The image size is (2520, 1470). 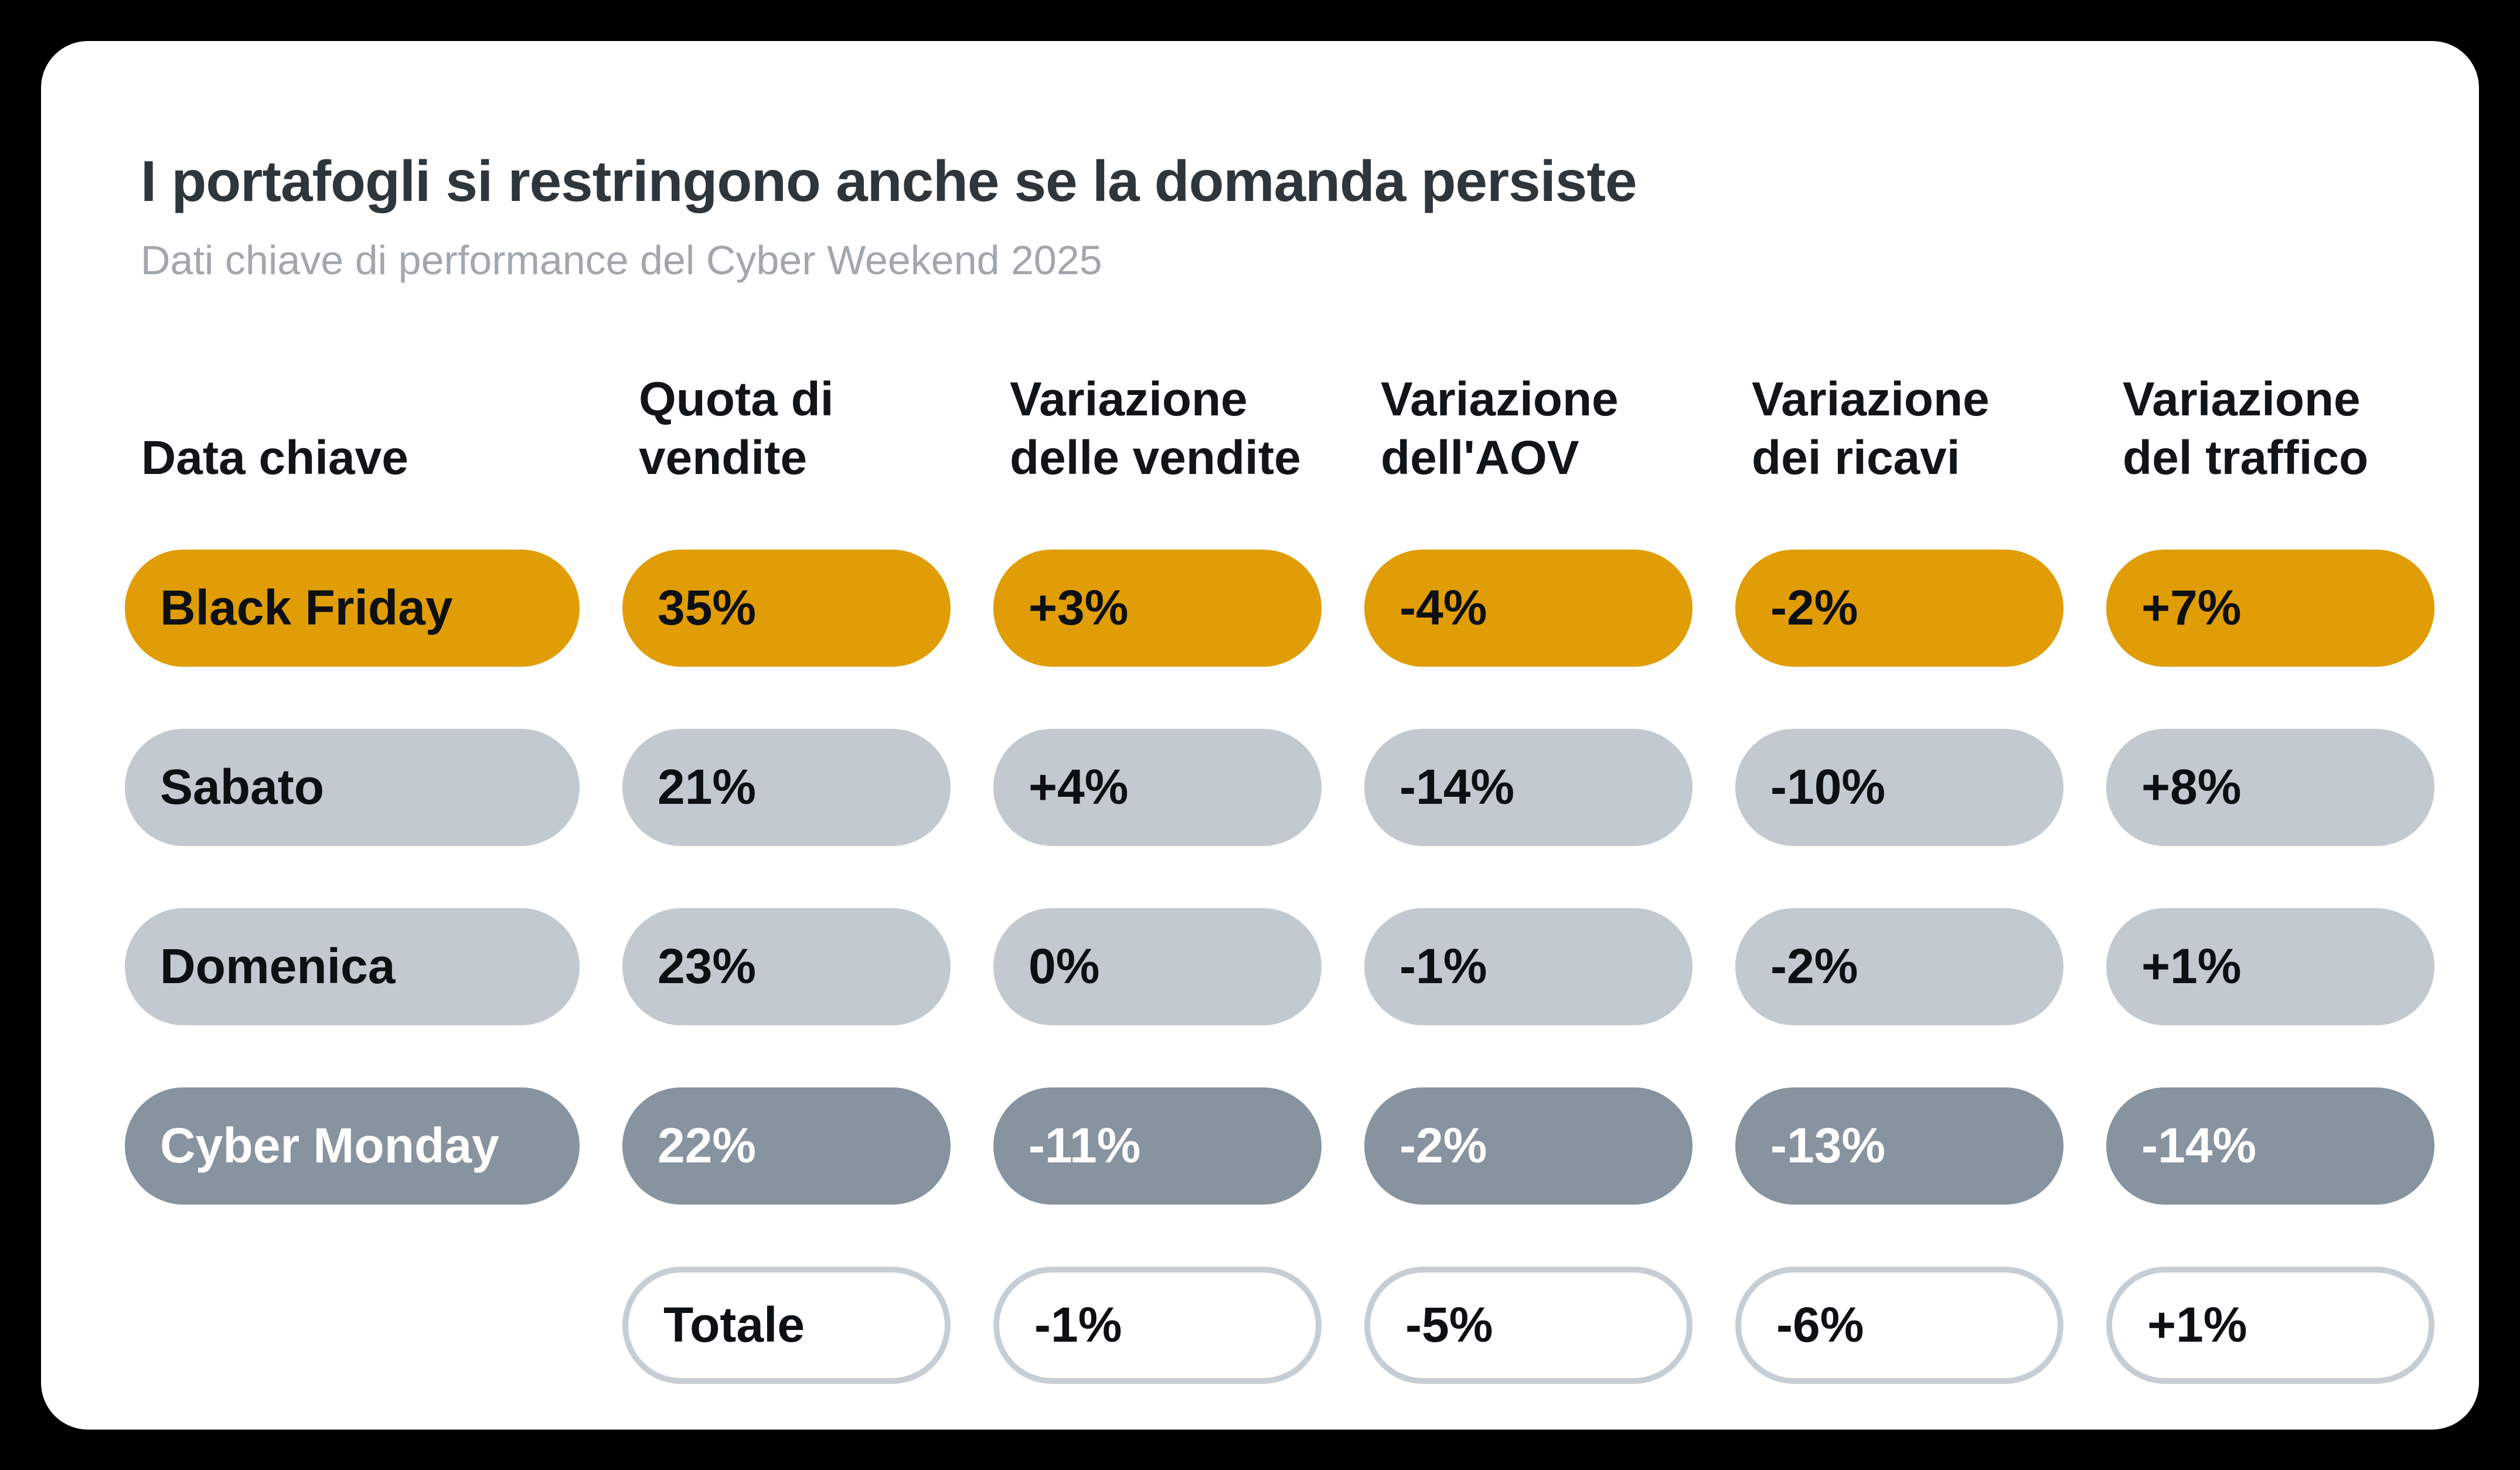 What do you see at coordinates (1899, 1146) in the screenshot?
I see `value-pill: -13%` at bounding box center [1899, 1146].